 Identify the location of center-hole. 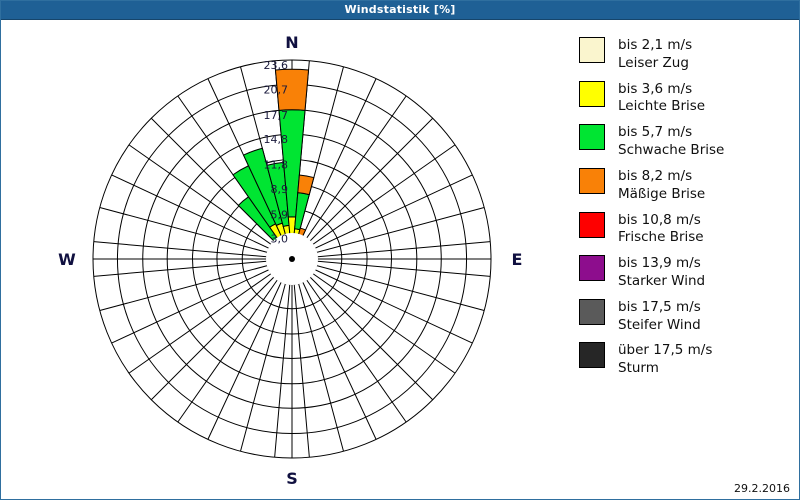
(292, 259).